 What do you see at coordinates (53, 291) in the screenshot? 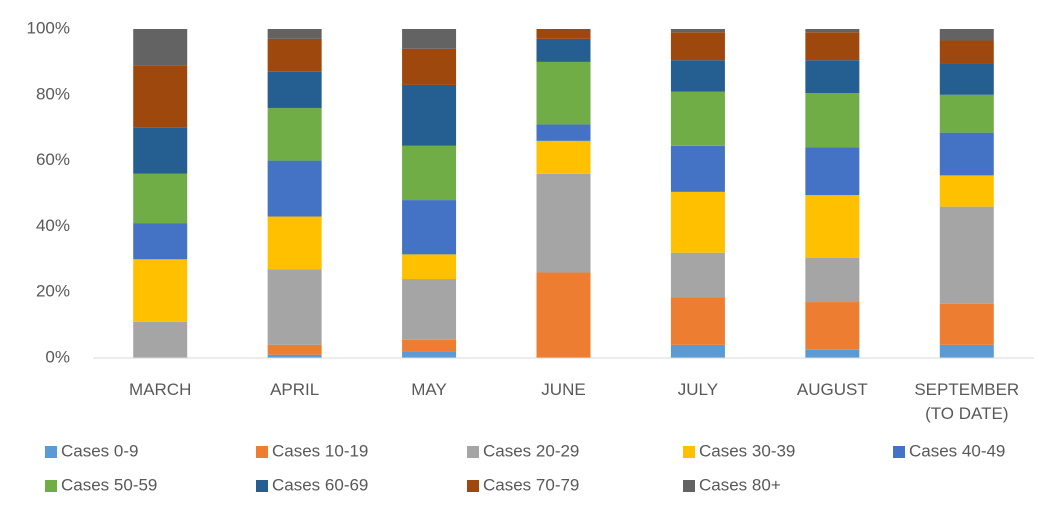
I see `y-tick-label: 20%` at bounding box center [53, 291].